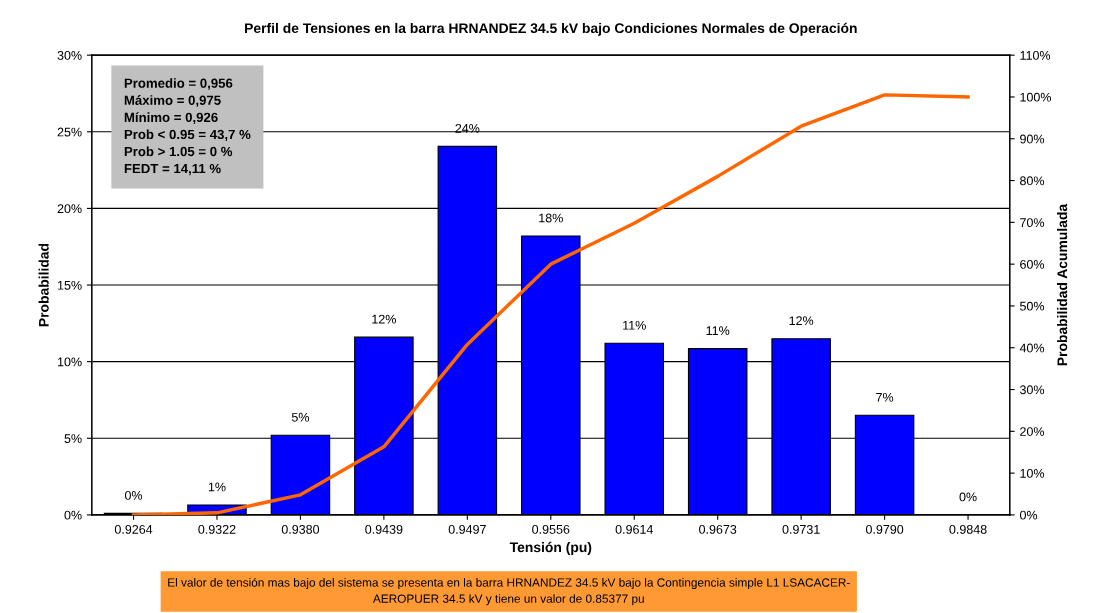 The image size is (1106, 613). I want to click on y-axis-title: Probabilidad, so click(43, 285).